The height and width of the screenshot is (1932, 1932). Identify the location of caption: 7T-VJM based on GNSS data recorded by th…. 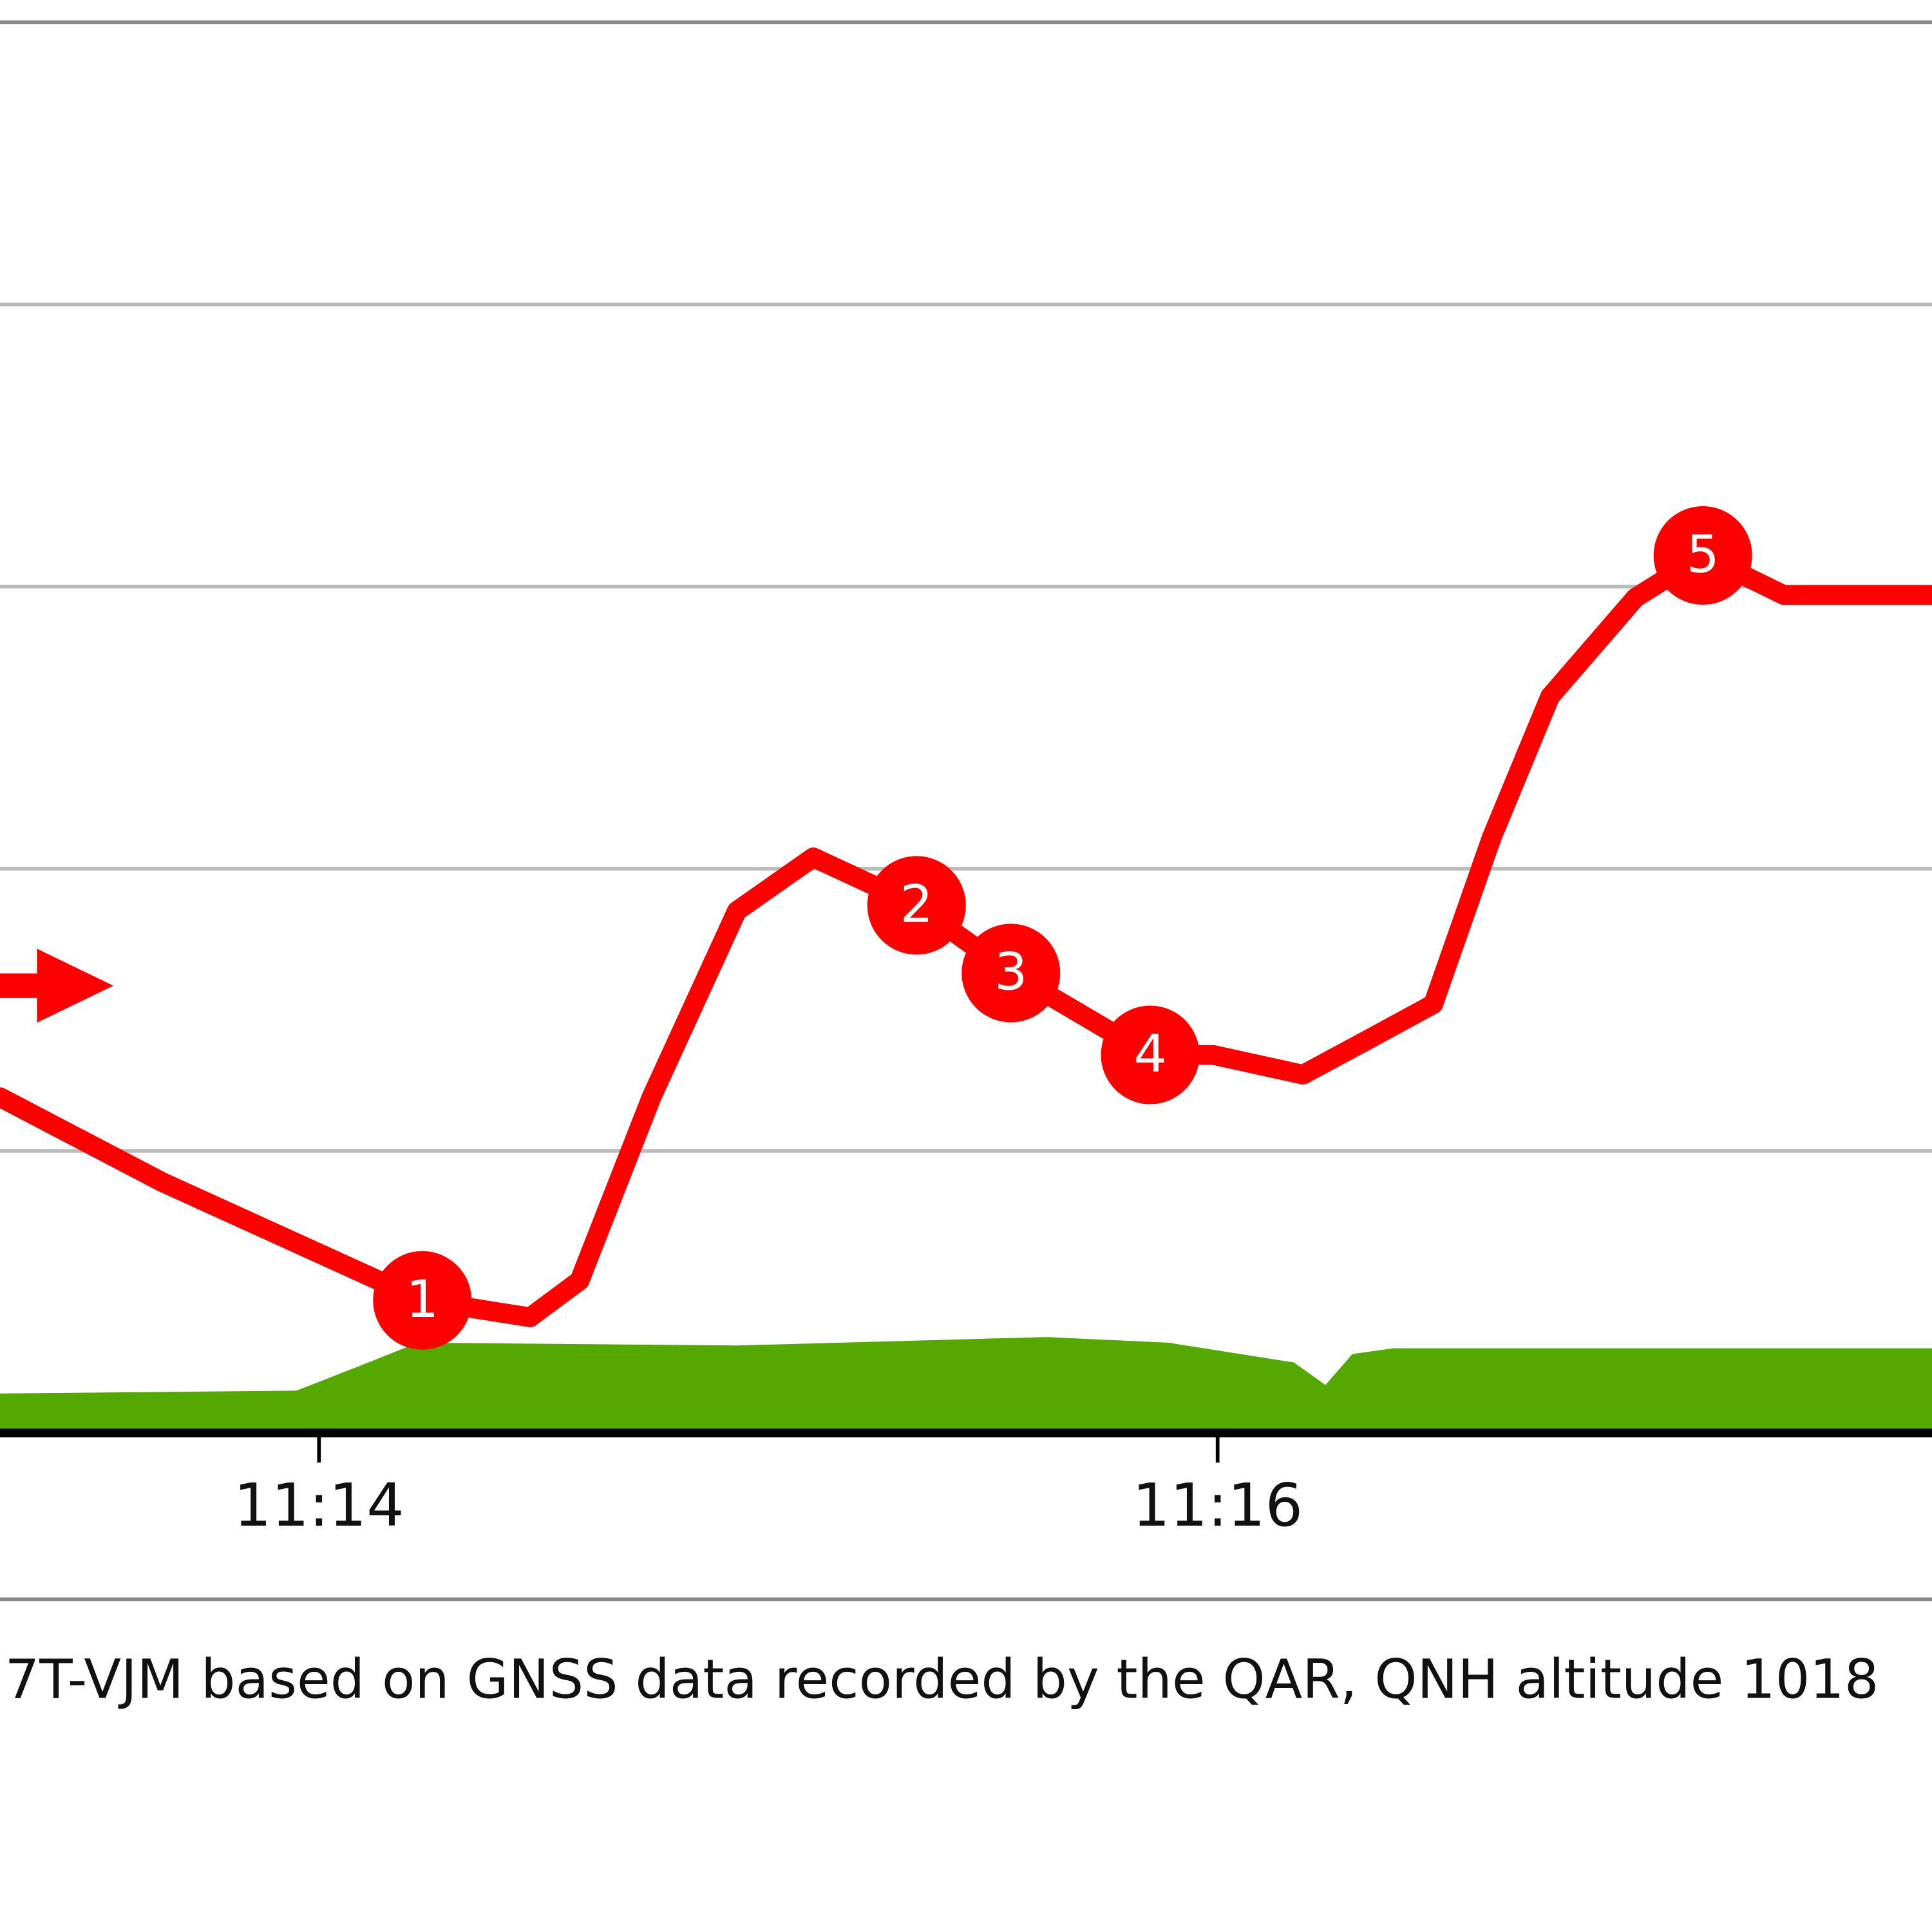
(942, 1678).